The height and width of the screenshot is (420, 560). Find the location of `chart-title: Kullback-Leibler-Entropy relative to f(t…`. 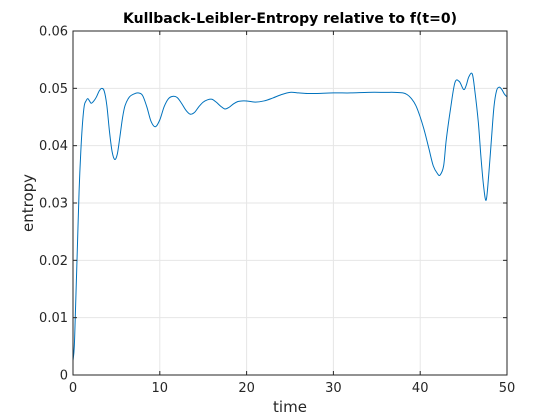

chart-title: Kullback-Leibler-Entropy relative to f(t… is located at coordinates (290, 19).